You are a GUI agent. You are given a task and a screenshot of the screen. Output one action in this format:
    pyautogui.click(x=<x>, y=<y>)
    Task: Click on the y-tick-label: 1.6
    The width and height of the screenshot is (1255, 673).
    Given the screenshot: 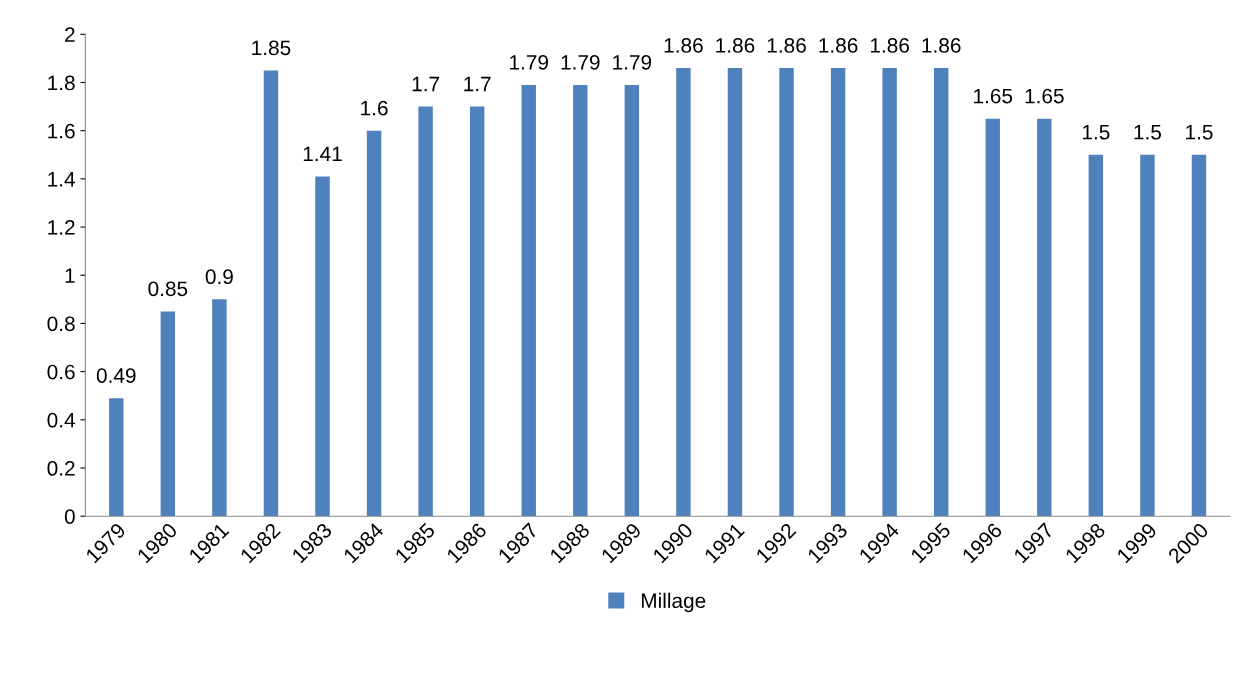 What is the action you would take?
    pyautogui.click(x=61, y=131)
    